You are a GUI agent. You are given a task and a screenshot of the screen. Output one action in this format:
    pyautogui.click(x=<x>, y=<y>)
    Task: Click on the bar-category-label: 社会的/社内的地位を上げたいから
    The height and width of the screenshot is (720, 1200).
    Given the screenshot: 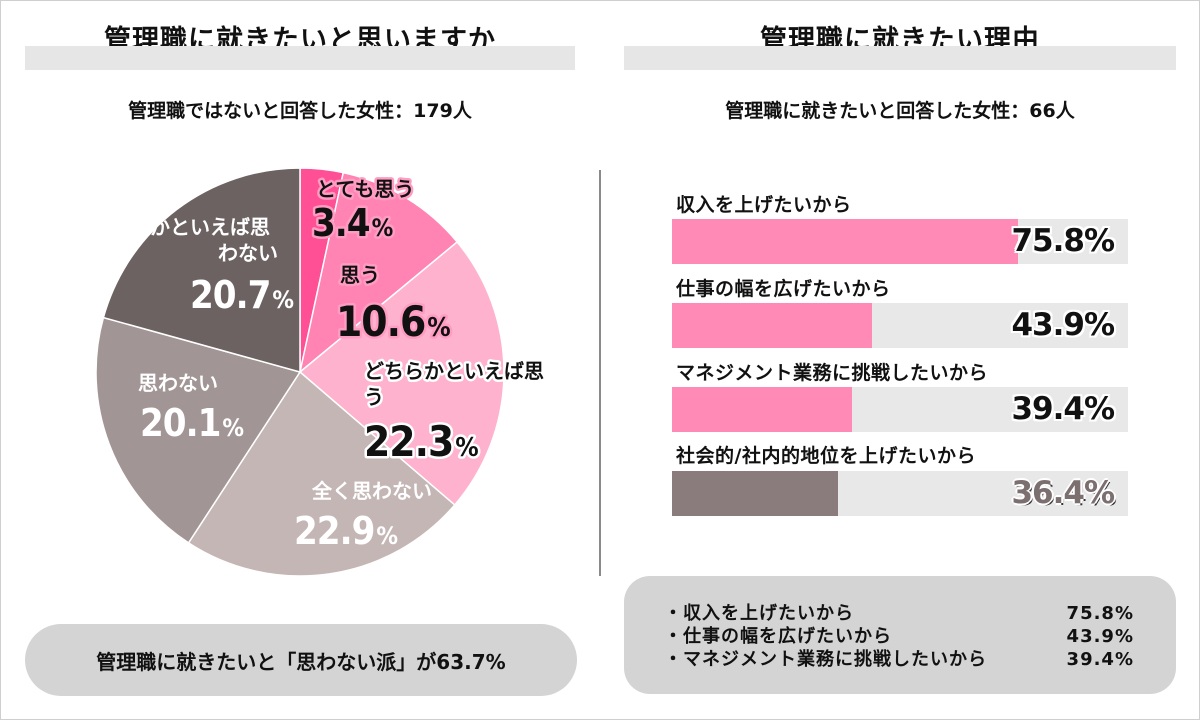 What is the action you would take?
    pyautogui.click(x=826, y=456)
    